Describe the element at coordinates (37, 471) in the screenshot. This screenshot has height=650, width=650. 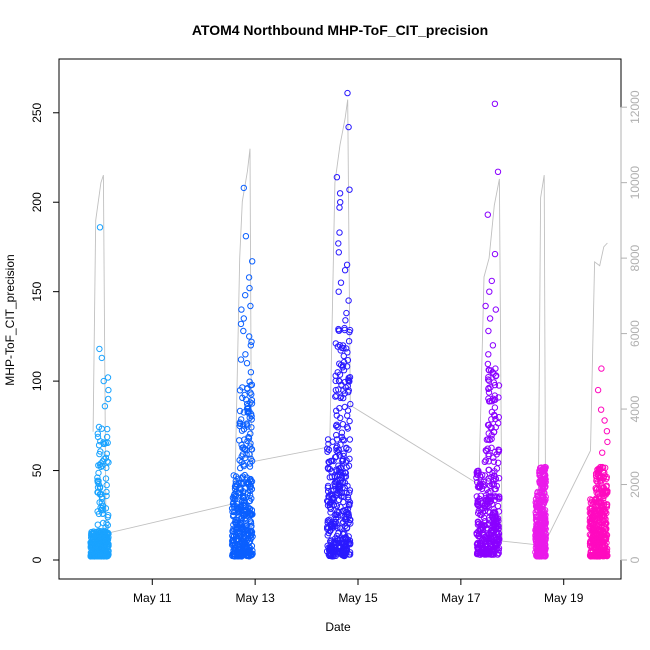
I see `y-tick-label: 50` at that location.